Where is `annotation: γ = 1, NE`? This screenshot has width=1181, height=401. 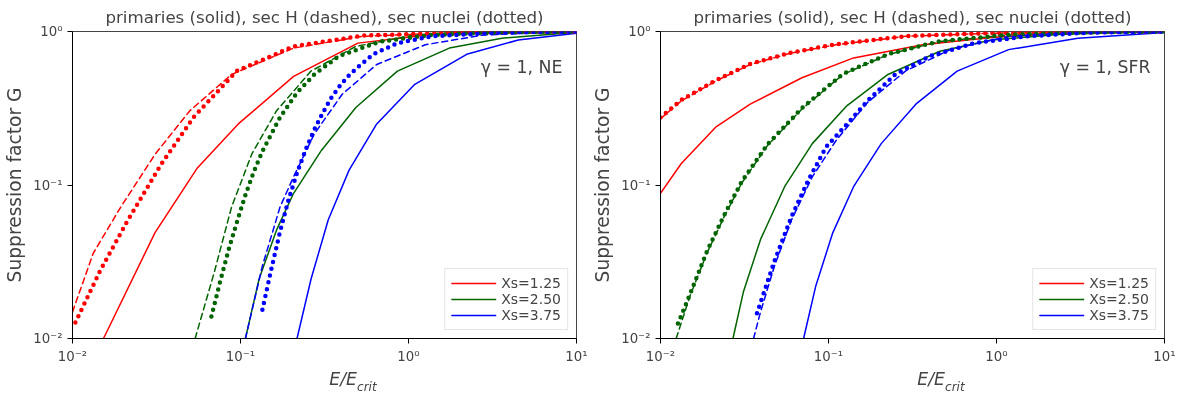 annotation: γ = 1, NE is located at coordinates (521, 66).